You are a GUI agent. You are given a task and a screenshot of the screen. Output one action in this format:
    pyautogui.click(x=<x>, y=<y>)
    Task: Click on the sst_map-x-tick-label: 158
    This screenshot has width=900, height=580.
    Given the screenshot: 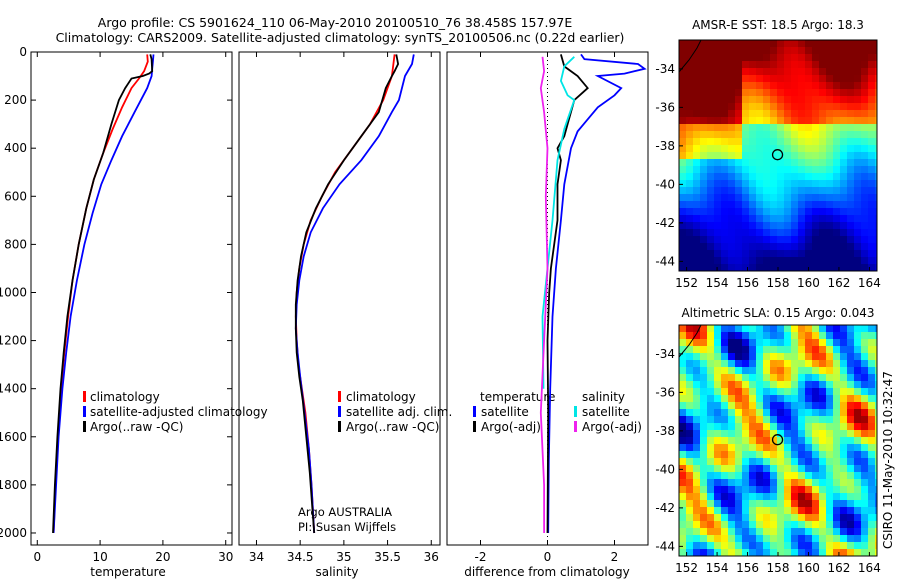 What is the action you would take?
    pyautogui.click(x=778, y=283)
    